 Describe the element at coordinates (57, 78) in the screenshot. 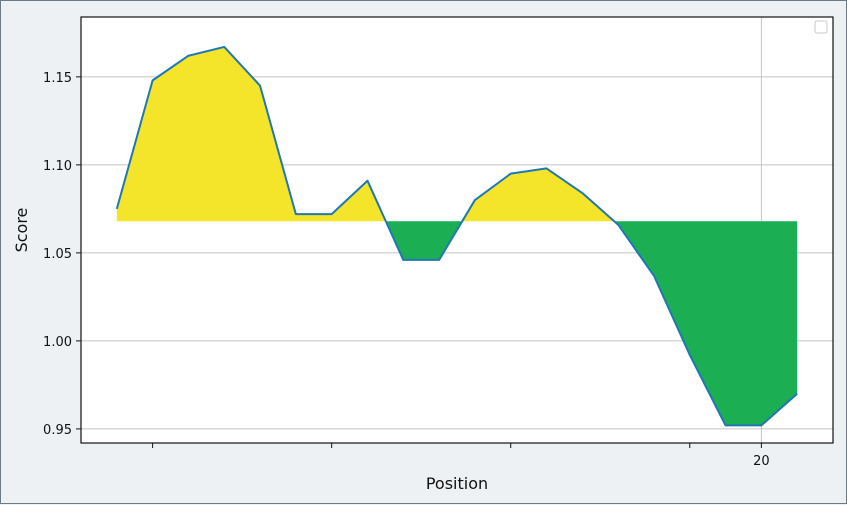

I see `y-tick-label: 1.15` at that location.